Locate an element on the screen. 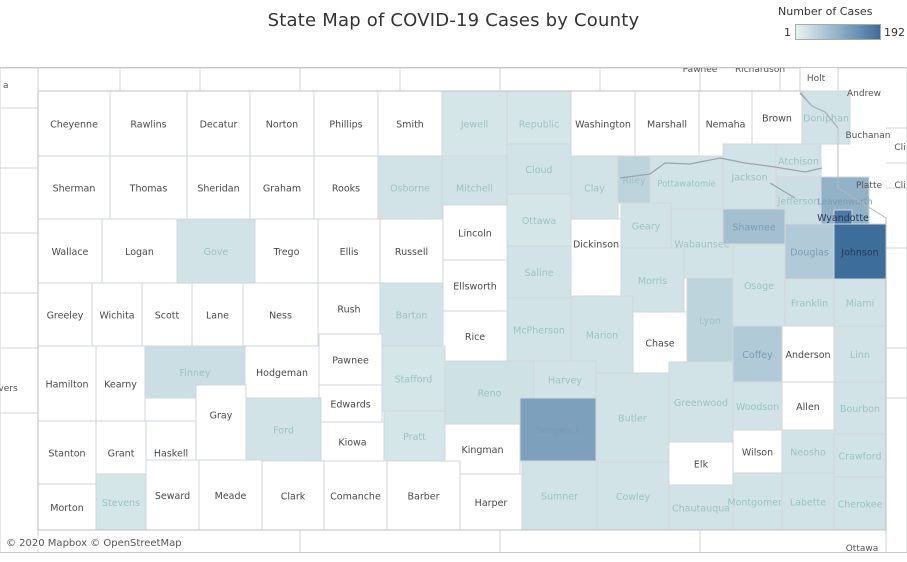 The image size is (907, 562). county-cheyenne: Cheyenne is located at coordinates (74, 123).